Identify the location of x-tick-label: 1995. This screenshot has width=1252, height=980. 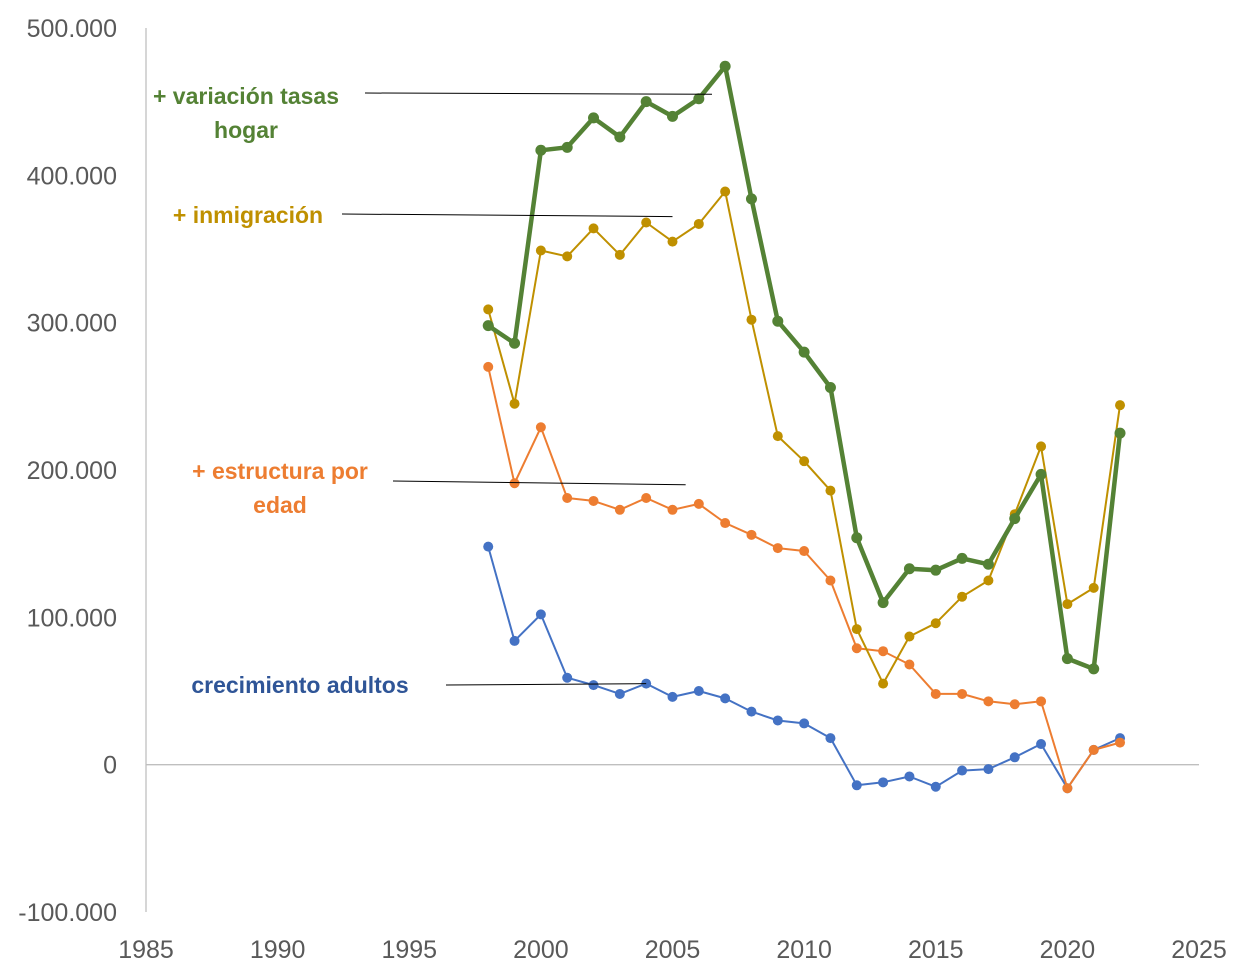
(409, 950).